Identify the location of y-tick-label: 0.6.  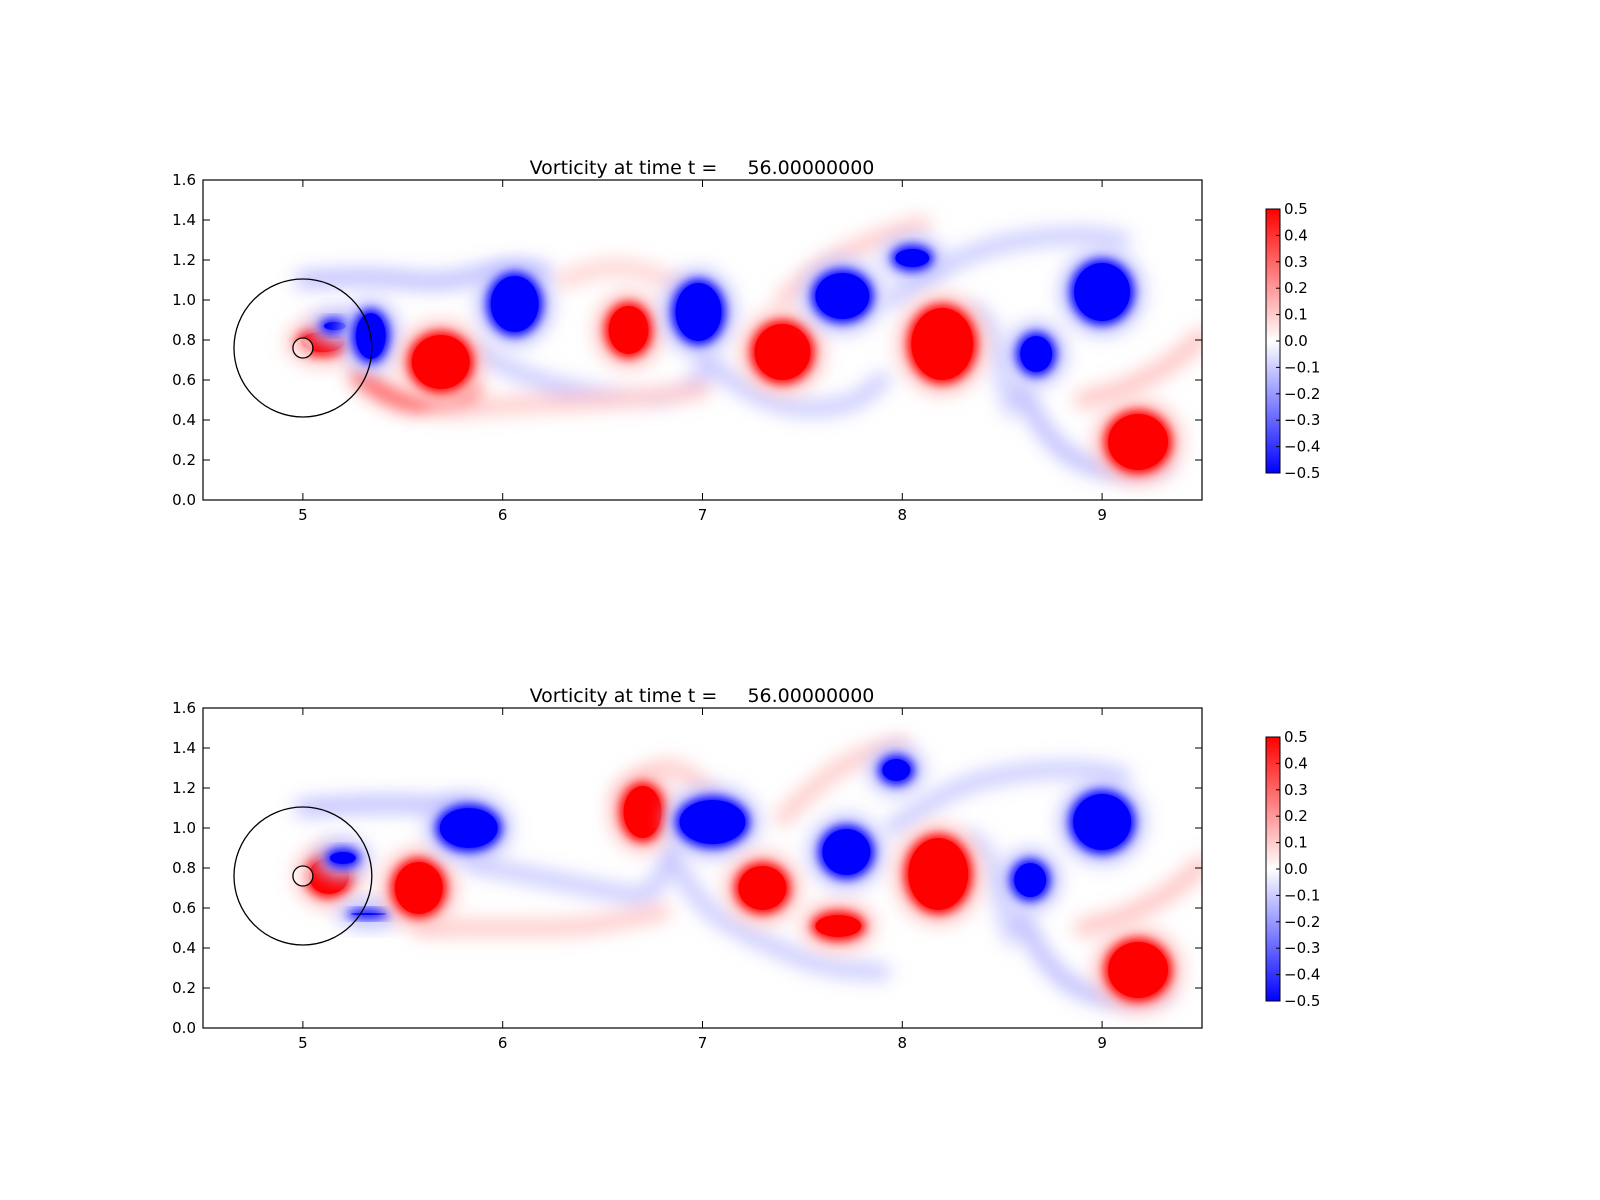
(184, 380).